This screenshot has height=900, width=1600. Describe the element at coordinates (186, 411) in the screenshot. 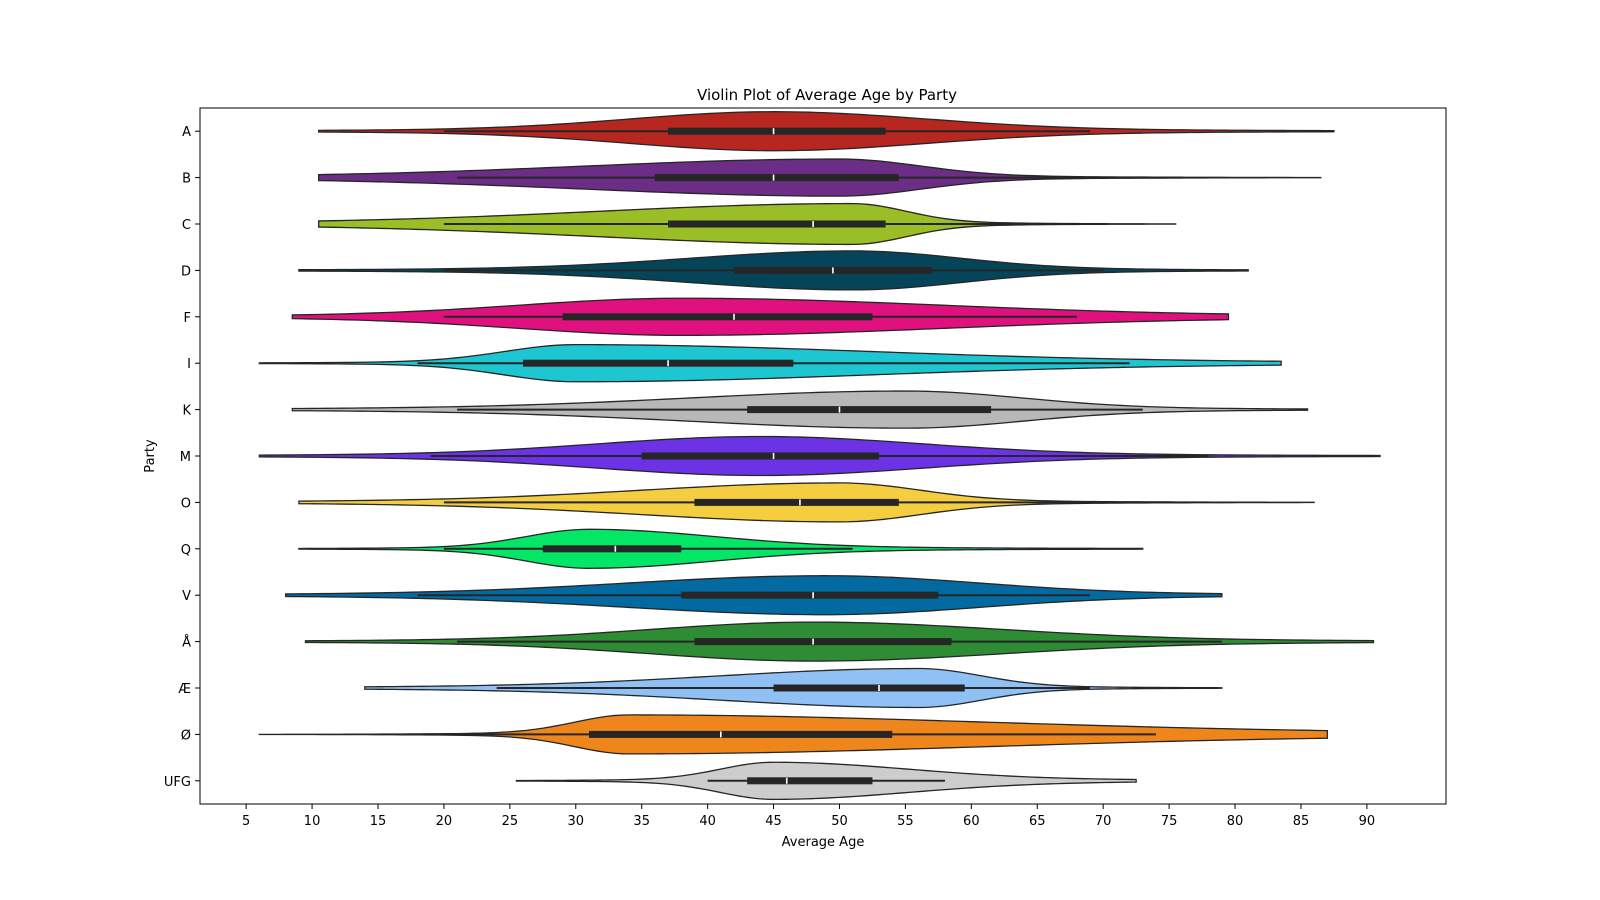

I see `y-tick-label: K` at that location.